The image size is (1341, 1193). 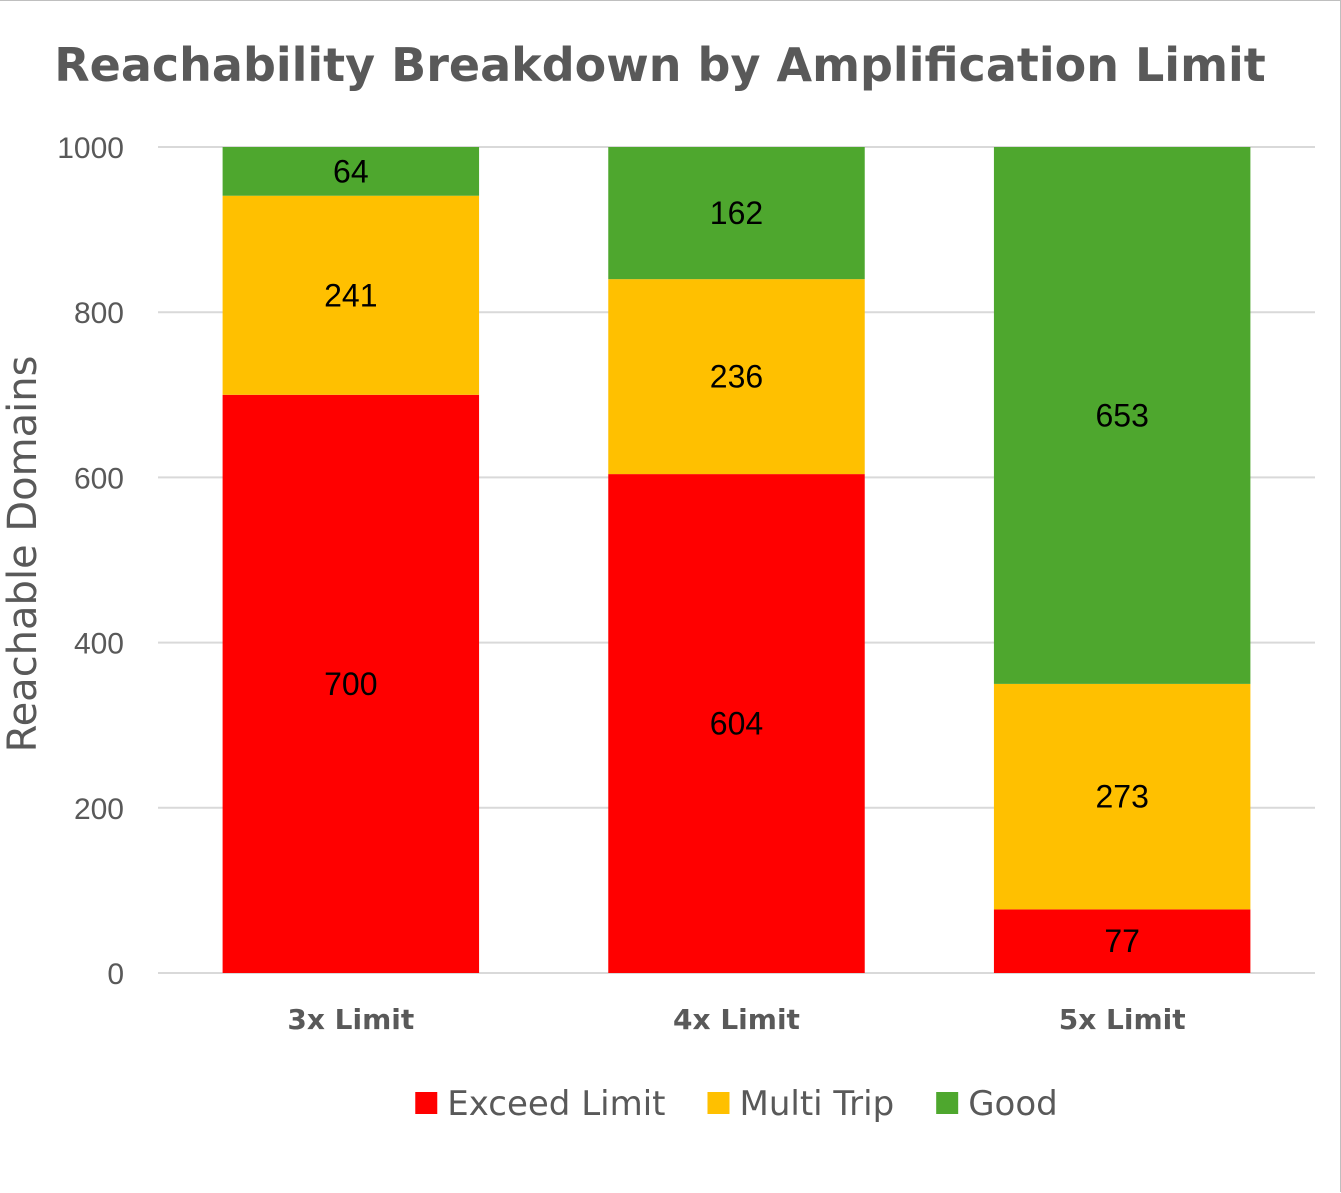 What do you see at coordinates (99, 478) in the screenshot?
I see `y-tick-label: 600` at bounding box center [99, 478].